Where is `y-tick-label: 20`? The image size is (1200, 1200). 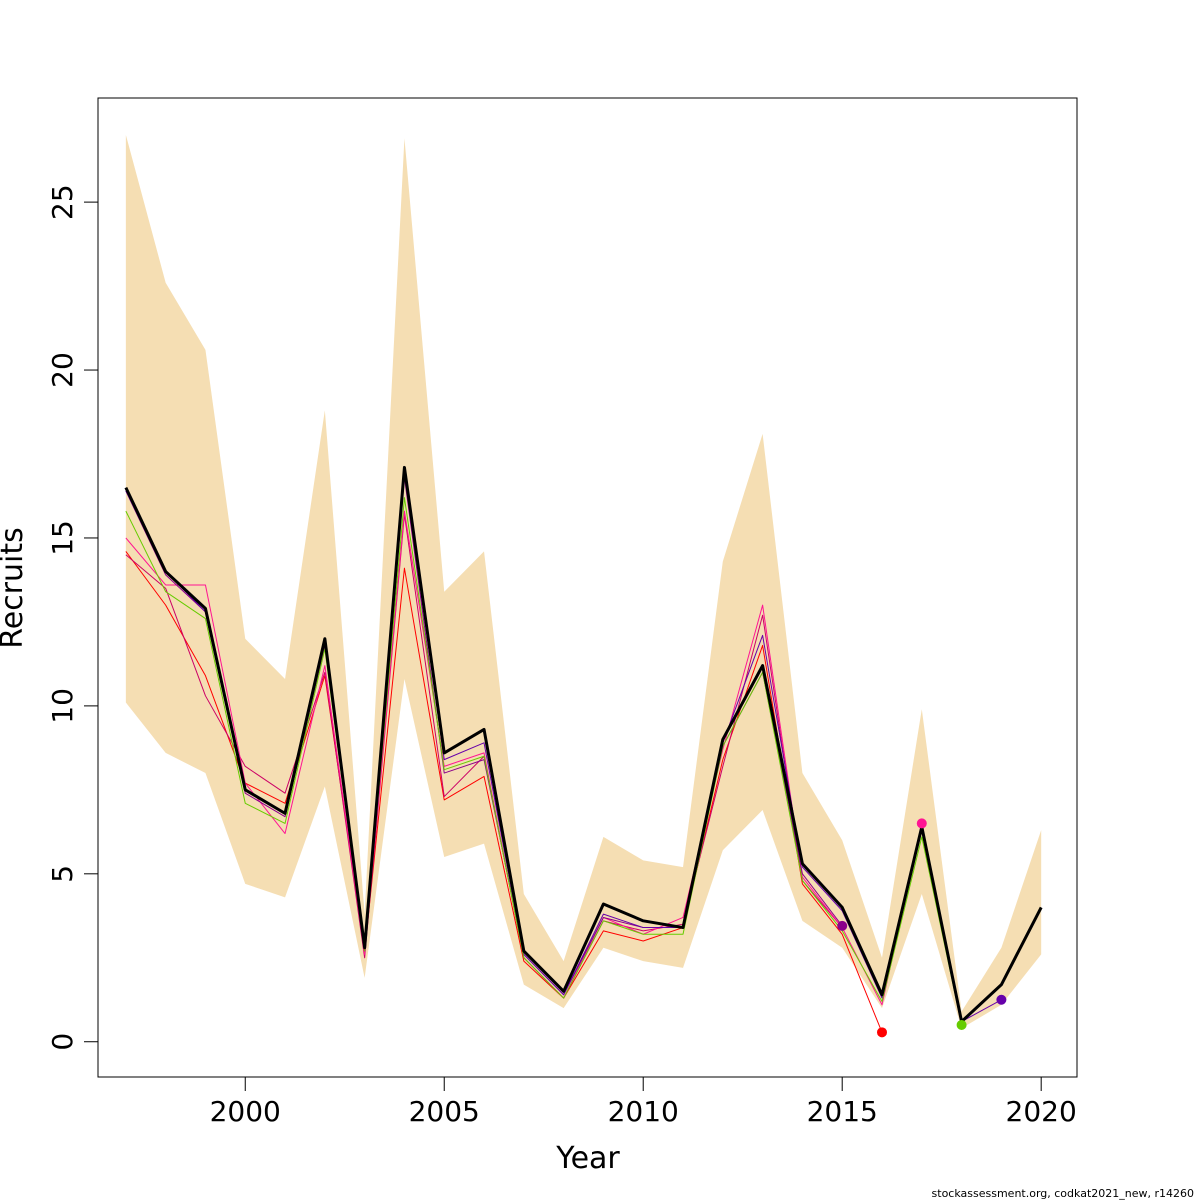
y-tick-label: 20 is located at coordinates (62, 370).